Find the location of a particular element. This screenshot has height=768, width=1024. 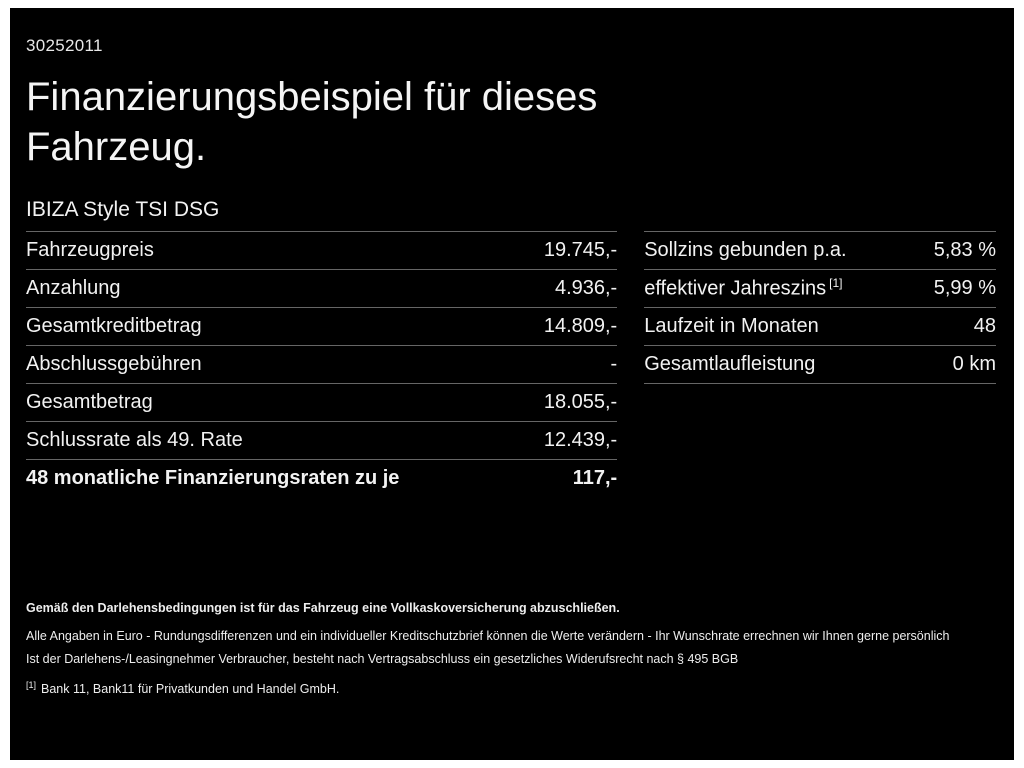

table-row: Schlussrate als 49. Rate 12.439,- is located at coordinates (322, 440).